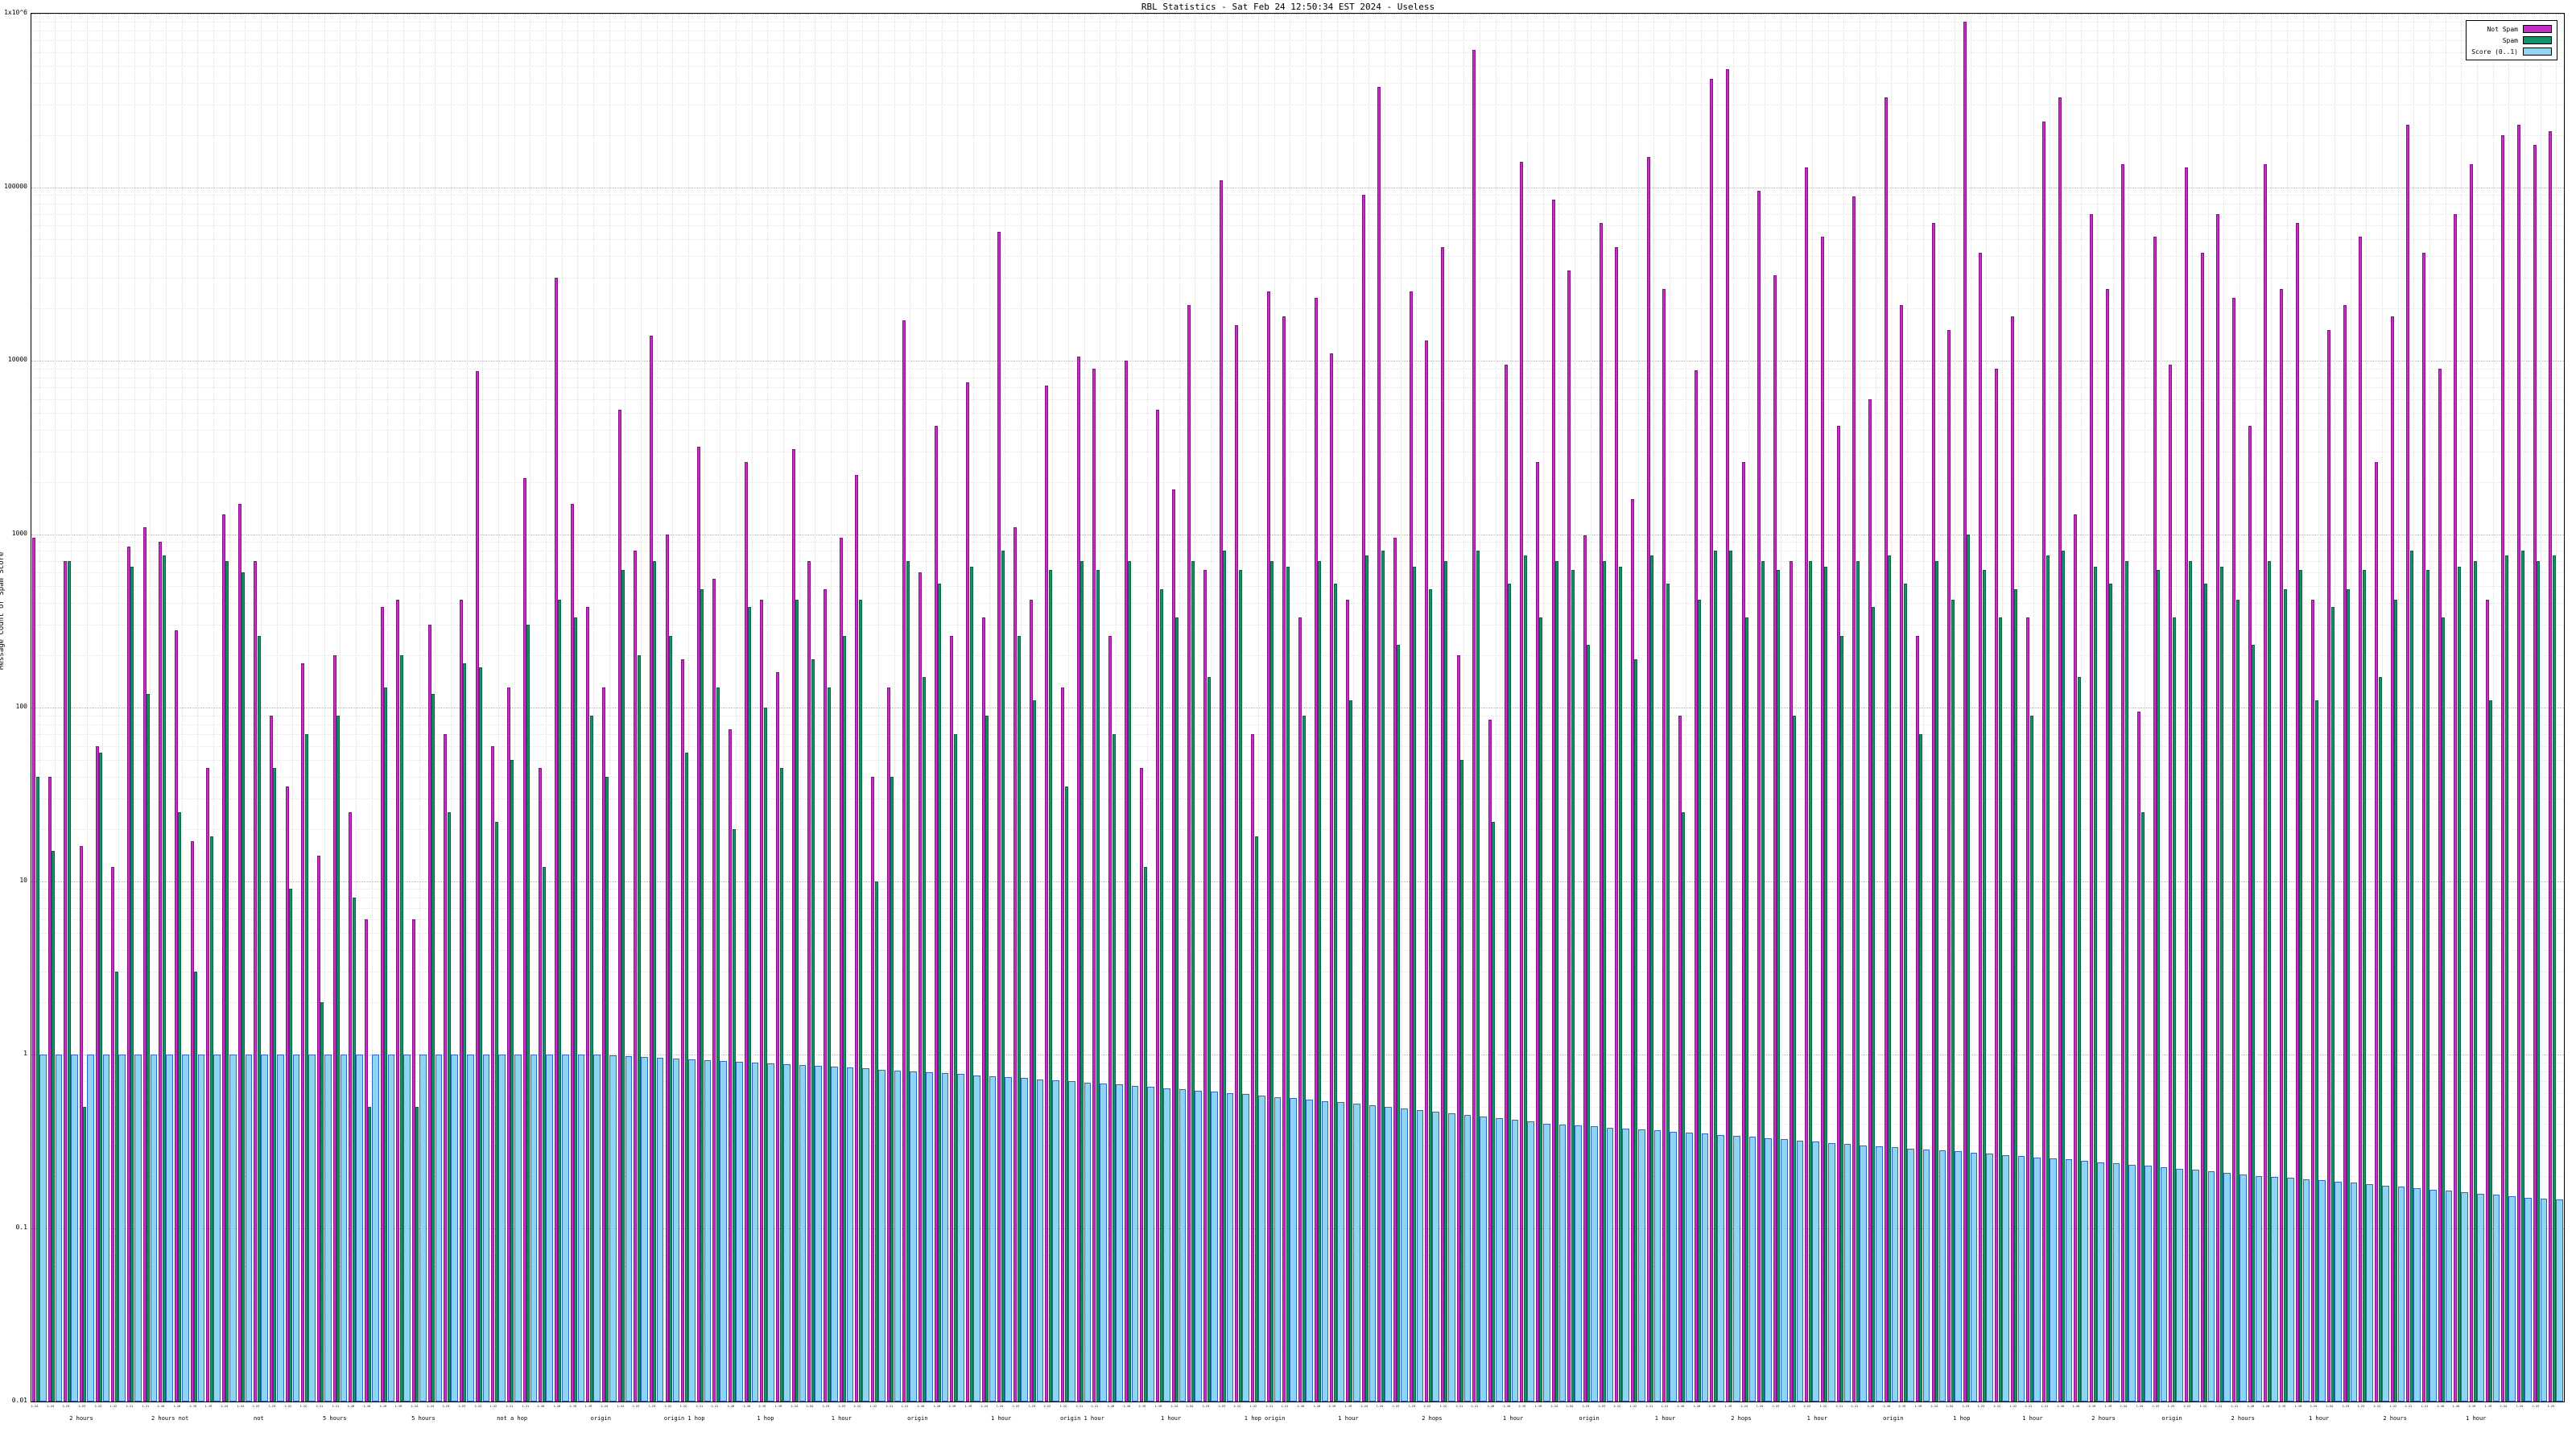  Describe the element at coordinates (2409, 1406) in the screenshot. I see `x-bar-tick-label: 2-21` at that location.